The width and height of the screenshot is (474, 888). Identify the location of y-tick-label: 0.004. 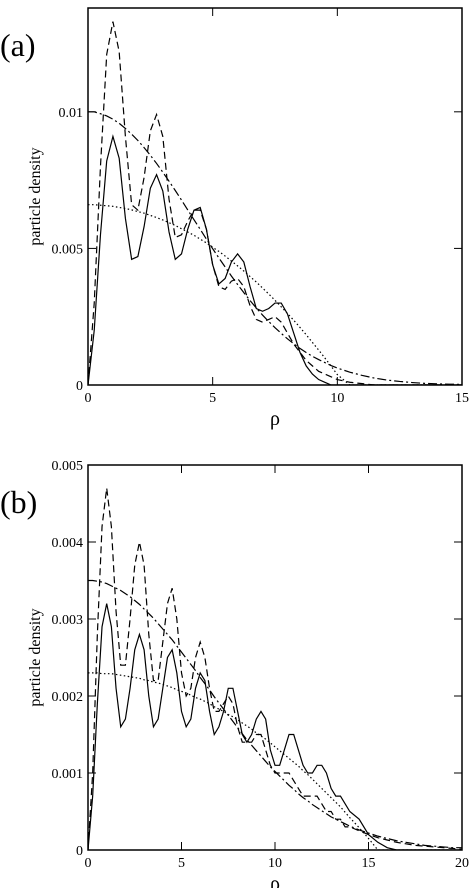
(68, 543).